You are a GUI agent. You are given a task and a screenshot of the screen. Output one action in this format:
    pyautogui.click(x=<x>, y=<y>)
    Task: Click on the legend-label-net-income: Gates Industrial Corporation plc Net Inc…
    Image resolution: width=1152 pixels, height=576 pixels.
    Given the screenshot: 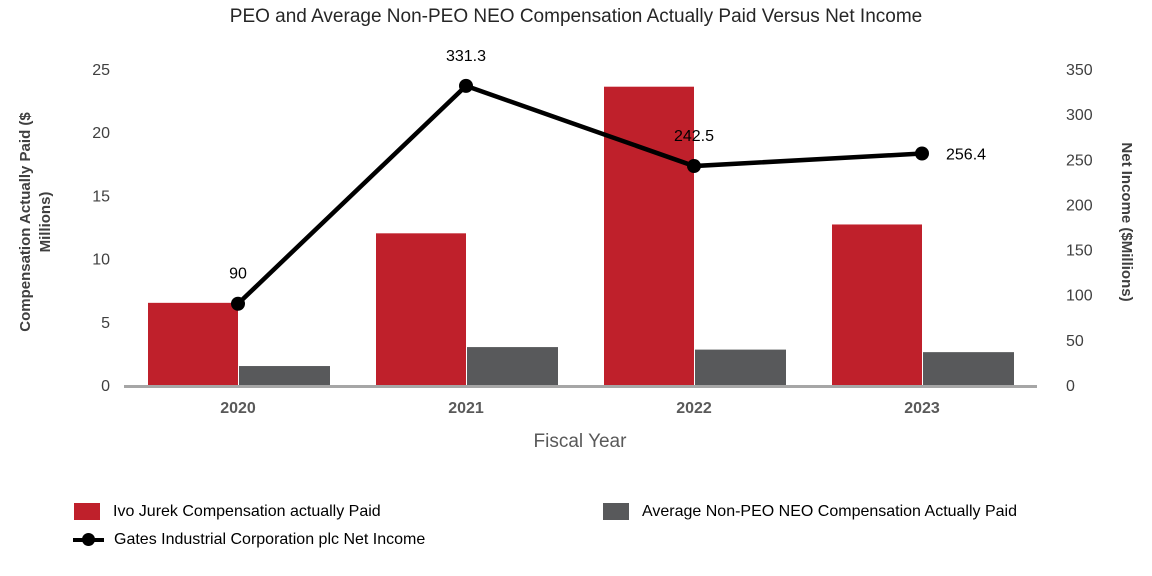 What is the action you would take?
    pyautogui.click(x=270, y=539)
    